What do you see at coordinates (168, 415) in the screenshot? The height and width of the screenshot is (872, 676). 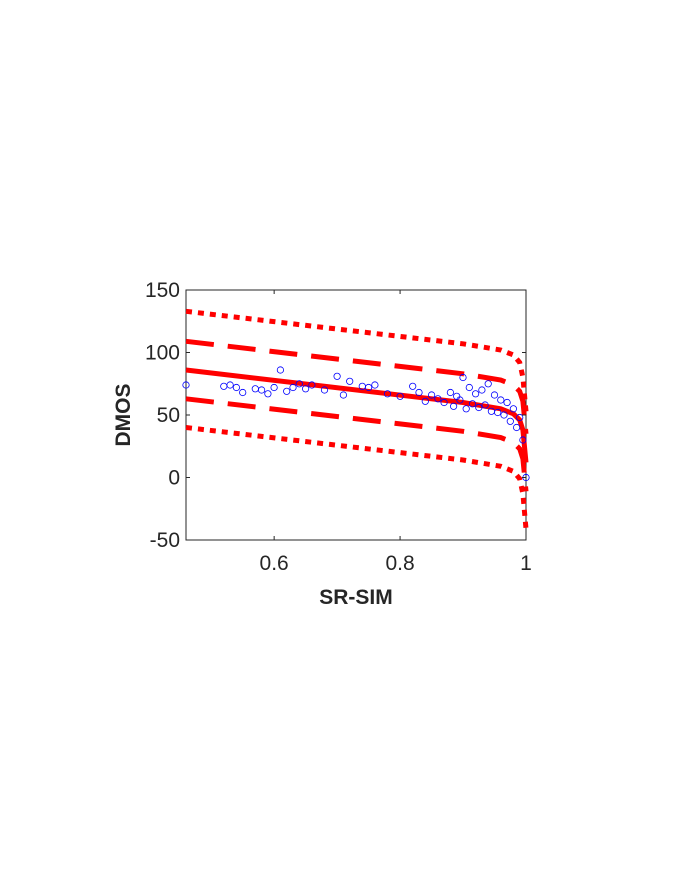 I see `y-tick-label: 50` at bounding box center [168, 415].